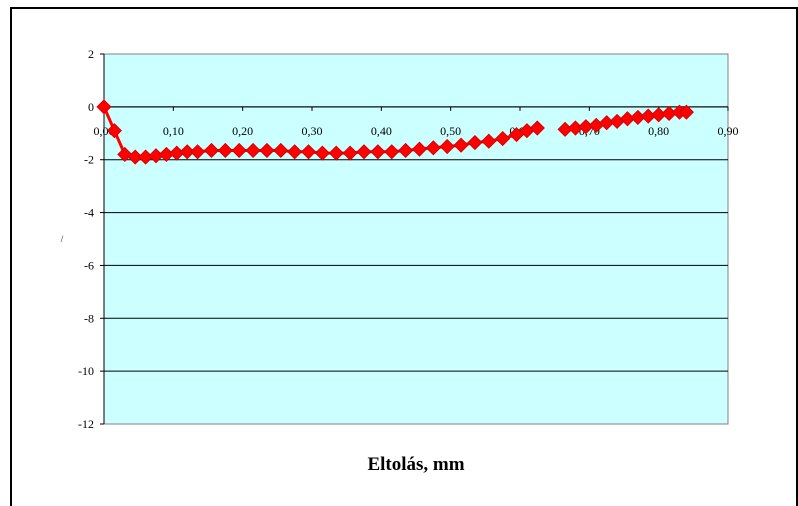  Describe the element at coordinates (91, 107) in the screenshot. I see `y-tick-label: 0` at that location.